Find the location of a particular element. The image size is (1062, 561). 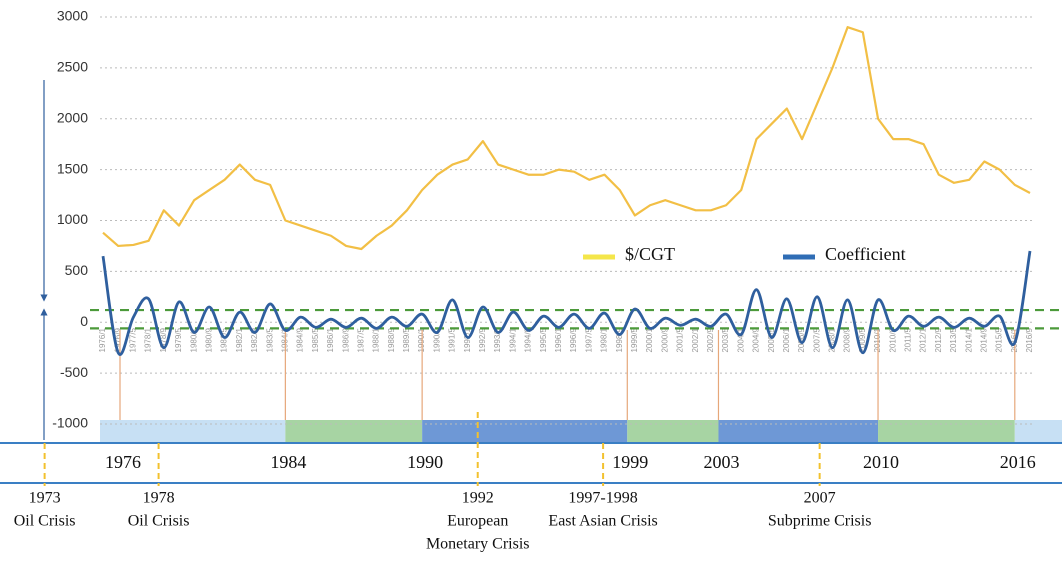

x-tick-label: 1996/1 is located at coordinates (558, 339).